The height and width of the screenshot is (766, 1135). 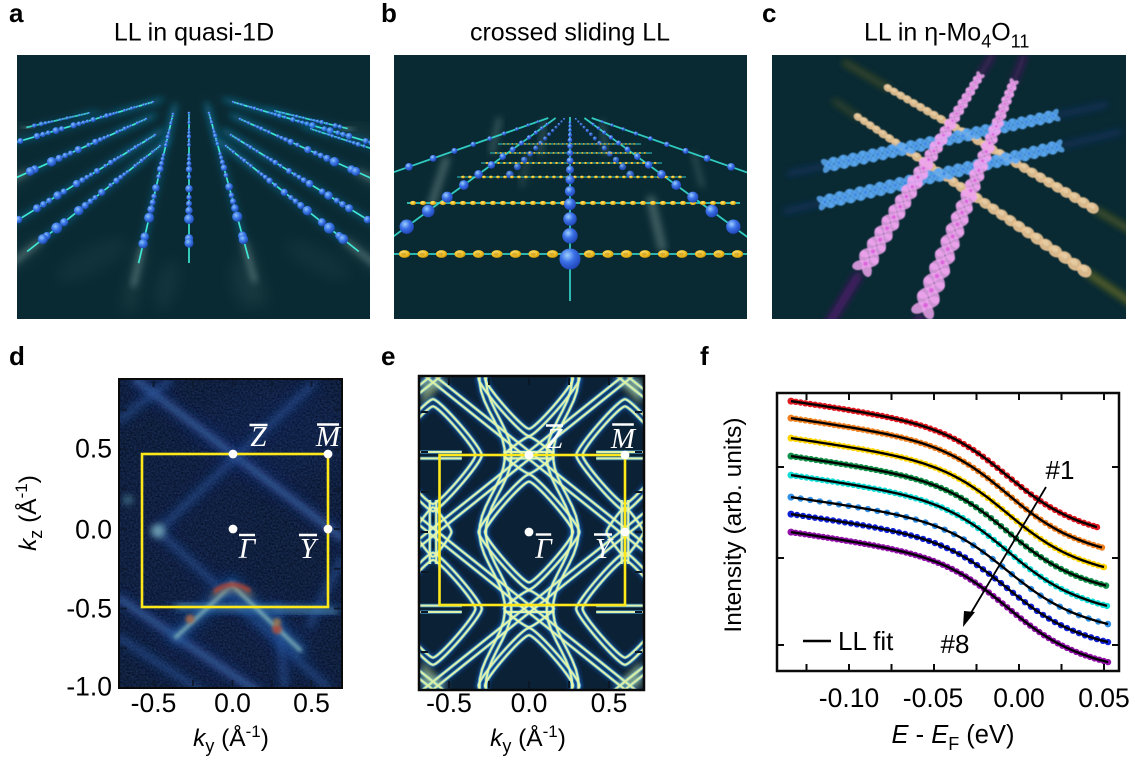 I want to click on svg-text: 0.00, so click(x=1019, y=698).